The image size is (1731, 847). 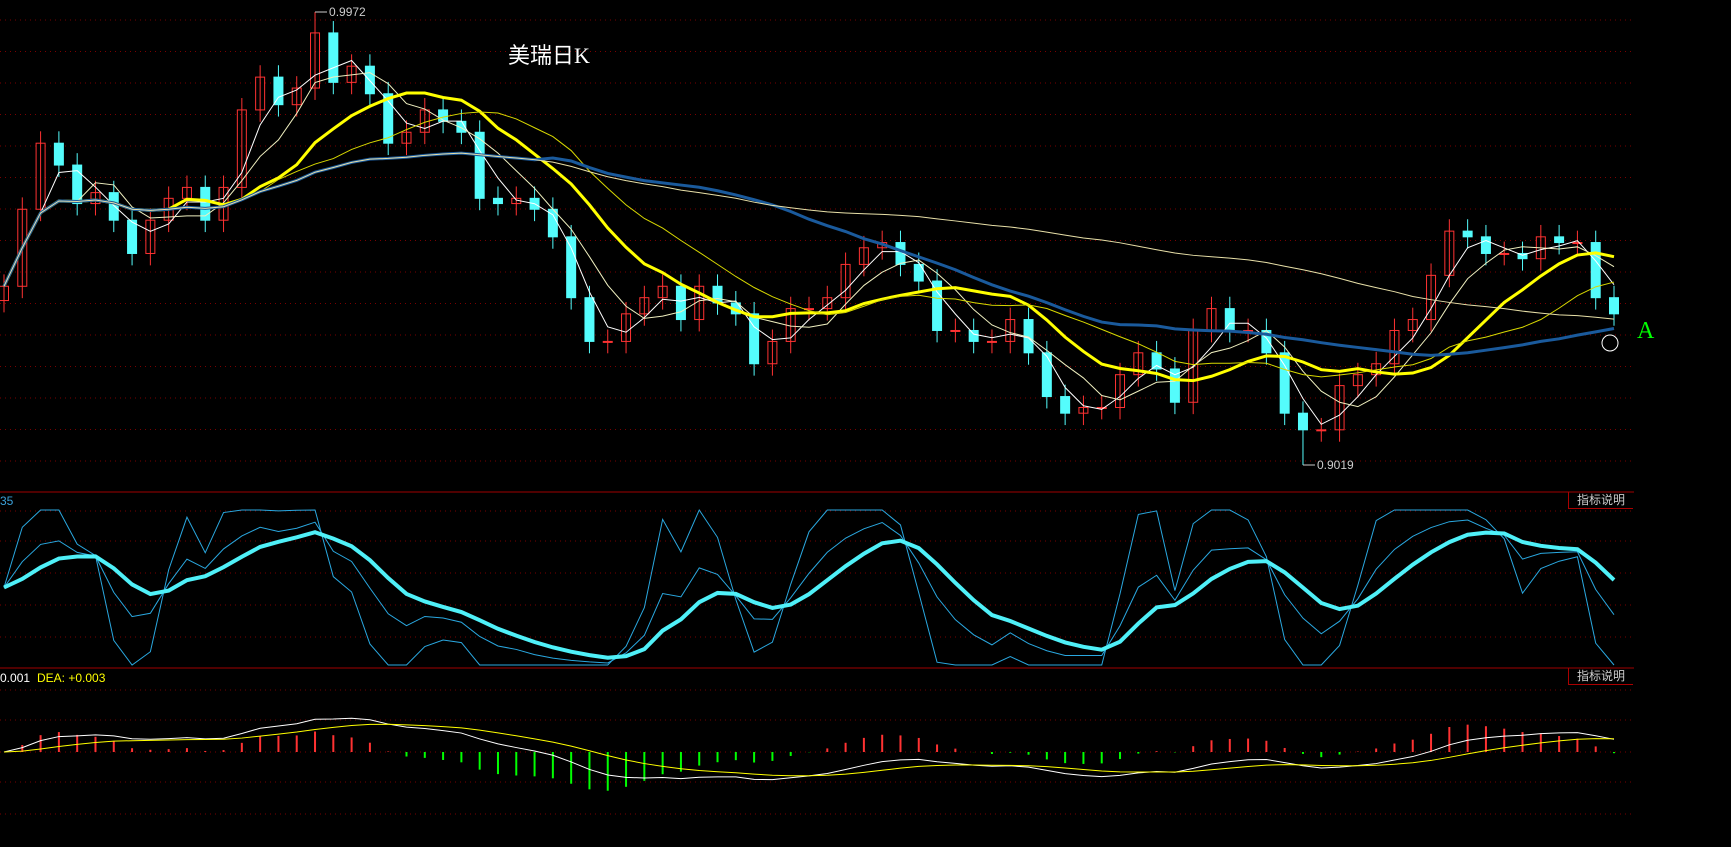 I want to click on macd-dif-label: +0.001, so click(x=15, y=678).